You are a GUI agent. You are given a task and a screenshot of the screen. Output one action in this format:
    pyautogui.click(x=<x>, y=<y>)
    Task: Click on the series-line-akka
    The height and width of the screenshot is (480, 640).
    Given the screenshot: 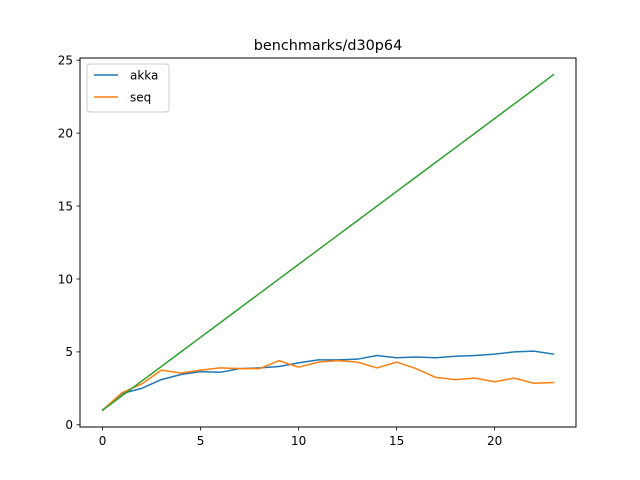 What is the action you would take?
    pyautogui.click(x=328, y=381)
    